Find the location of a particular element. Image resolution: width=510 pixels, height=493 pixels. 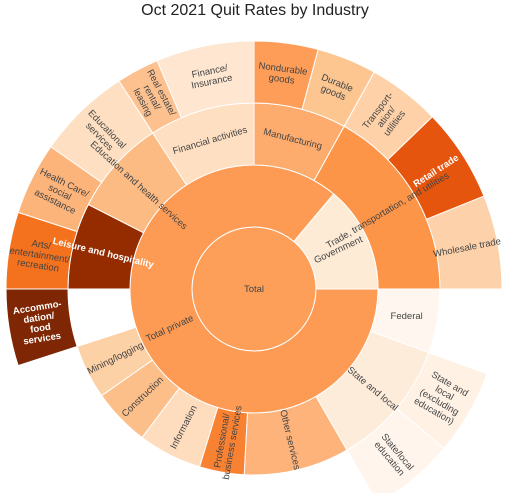

segment-total is located at coordinates (254, 289).